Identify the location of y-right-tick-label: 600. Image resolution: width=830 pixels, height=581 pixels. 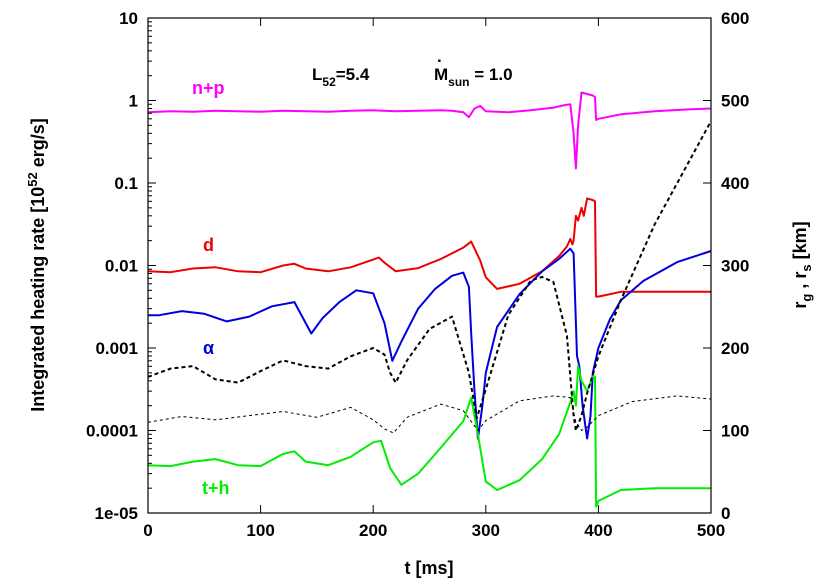
(735, 18).